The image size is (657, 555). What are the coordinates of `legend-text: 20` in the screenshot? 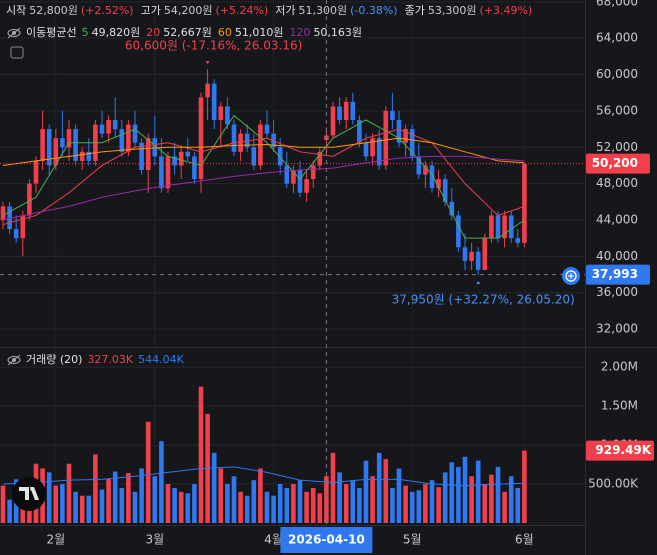 It's located at (153, 32).